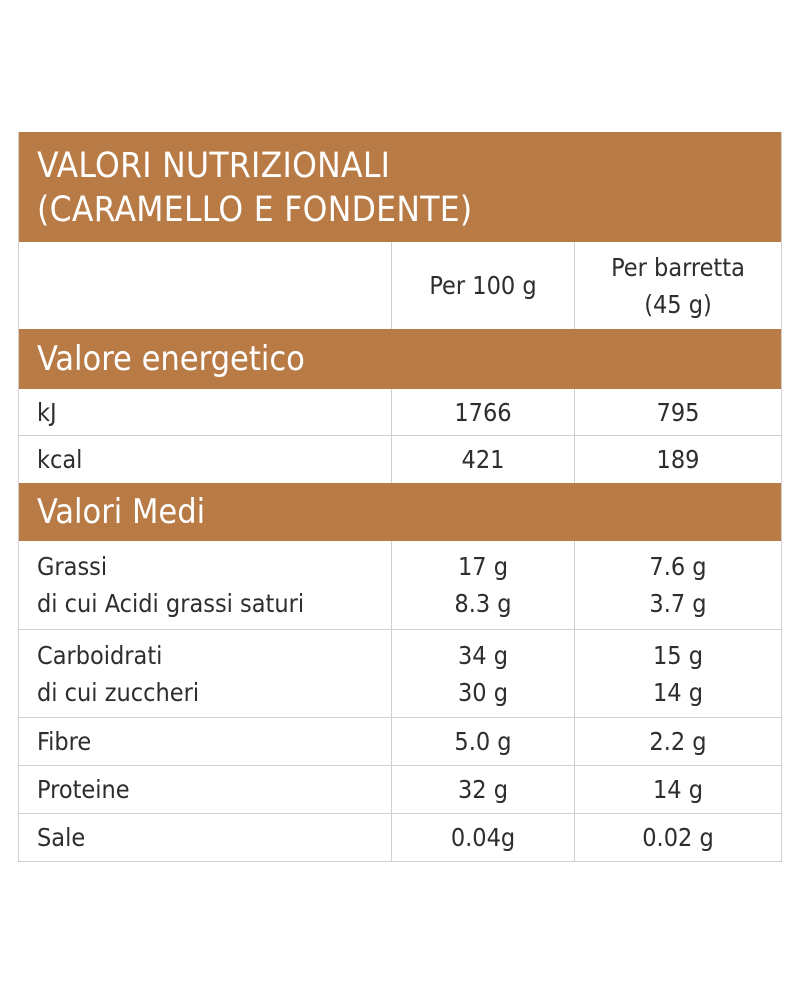  What do you see at coordinates (677, 741) in the screenshot?
I see `row-value-per-bar: 2.2 g` at bounding box center [677, 741].